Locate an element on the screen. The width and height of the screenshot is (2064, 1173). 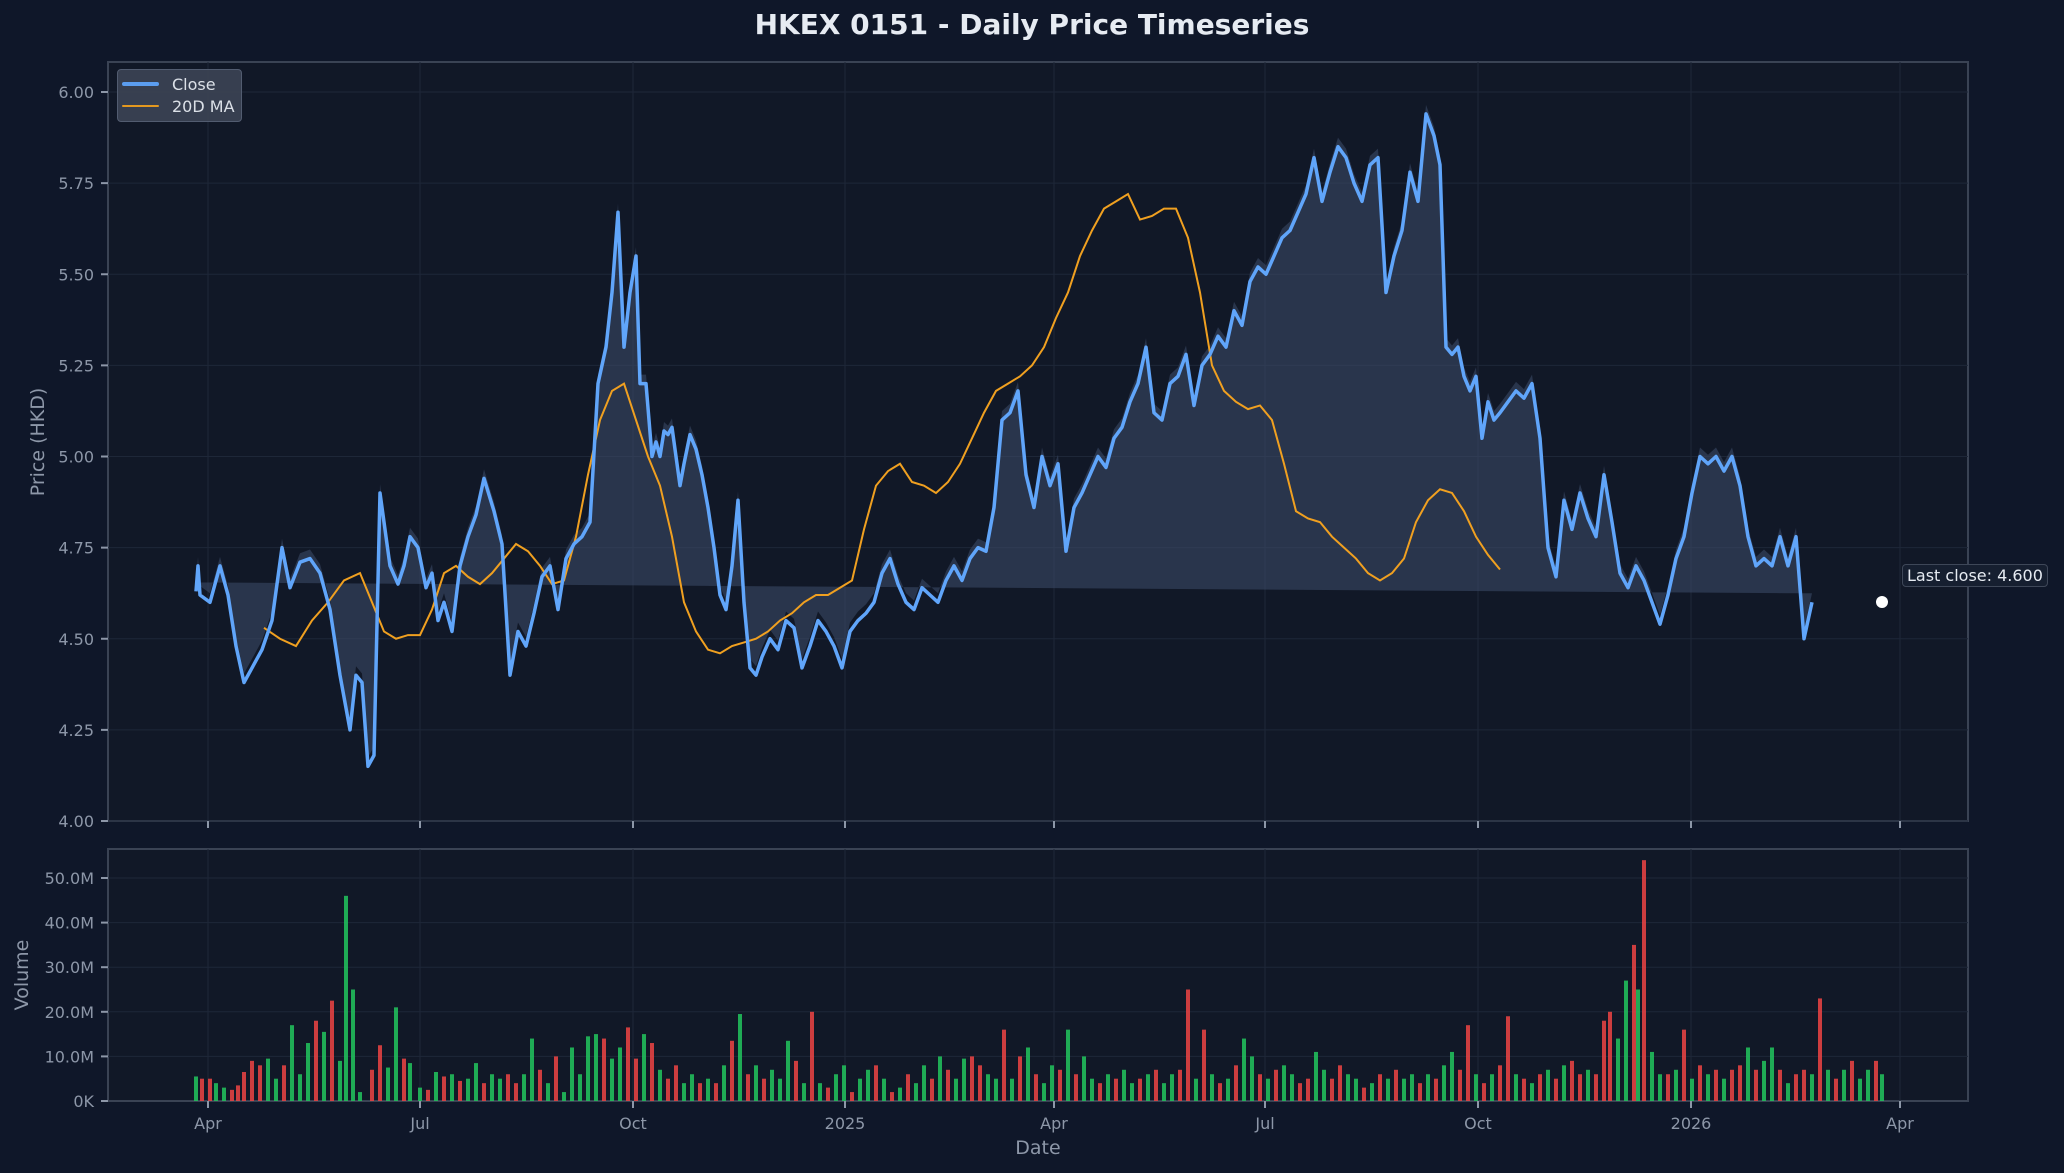
volume-tick-label: 10.0M is located at coordinates (69, 1056).